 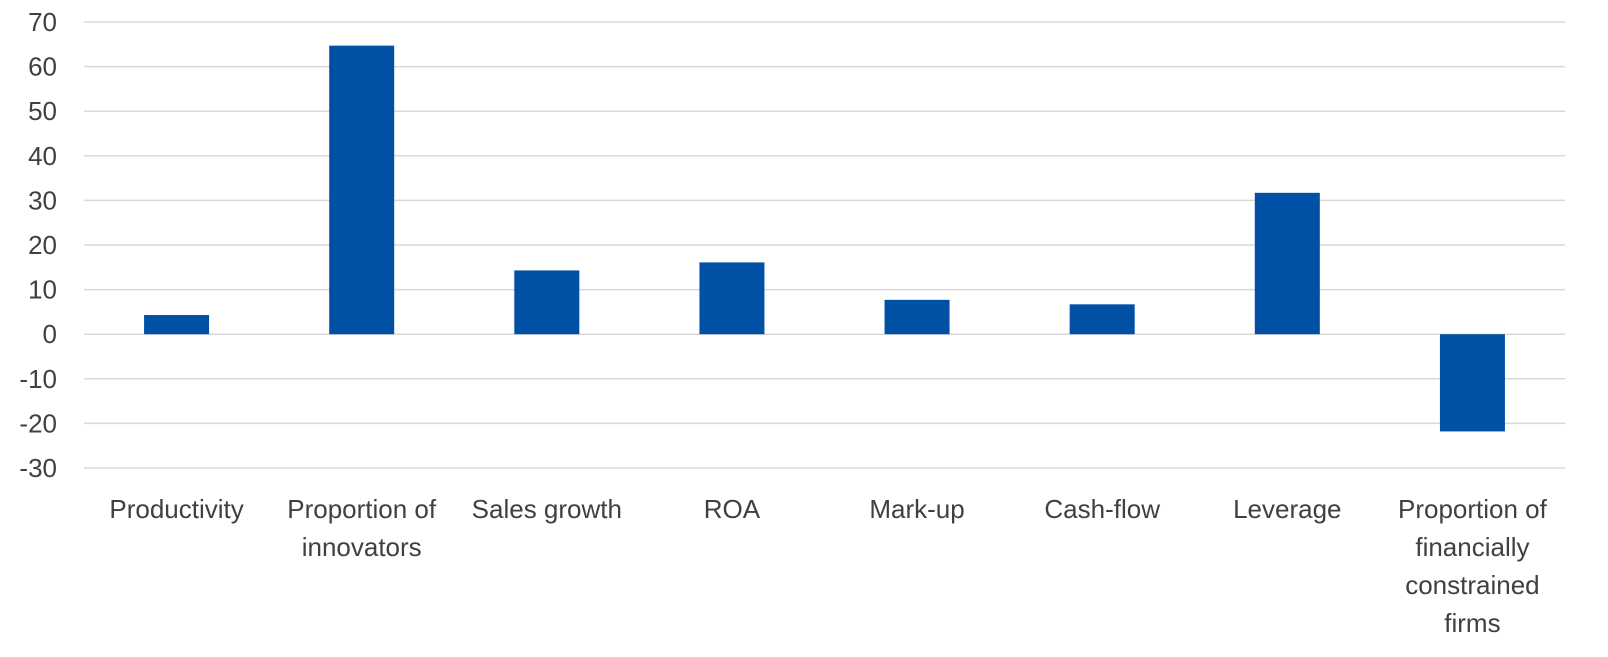 I want to click on x-category-label-line: Mark-up, so click(x=916, y=509).